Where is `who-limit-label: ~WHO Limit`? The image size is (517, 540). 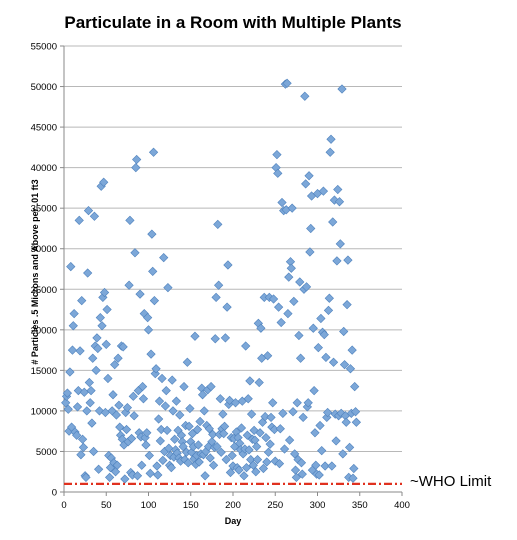
who-limit-label: ~WHO Limit is located at coordinates (451, 481).